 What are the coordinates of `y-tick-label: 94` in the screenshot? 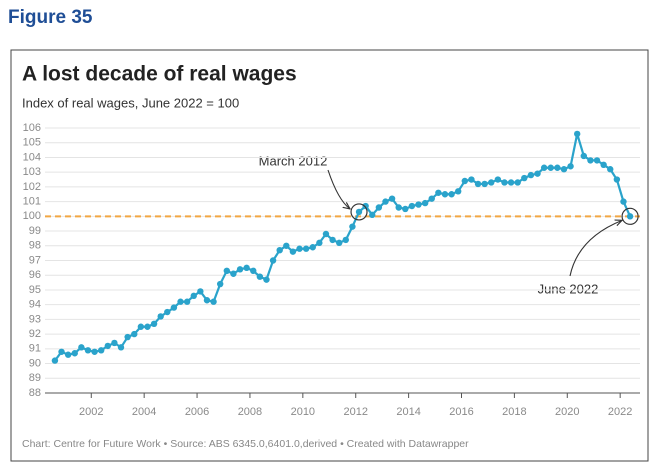 It's located at (35, 305).